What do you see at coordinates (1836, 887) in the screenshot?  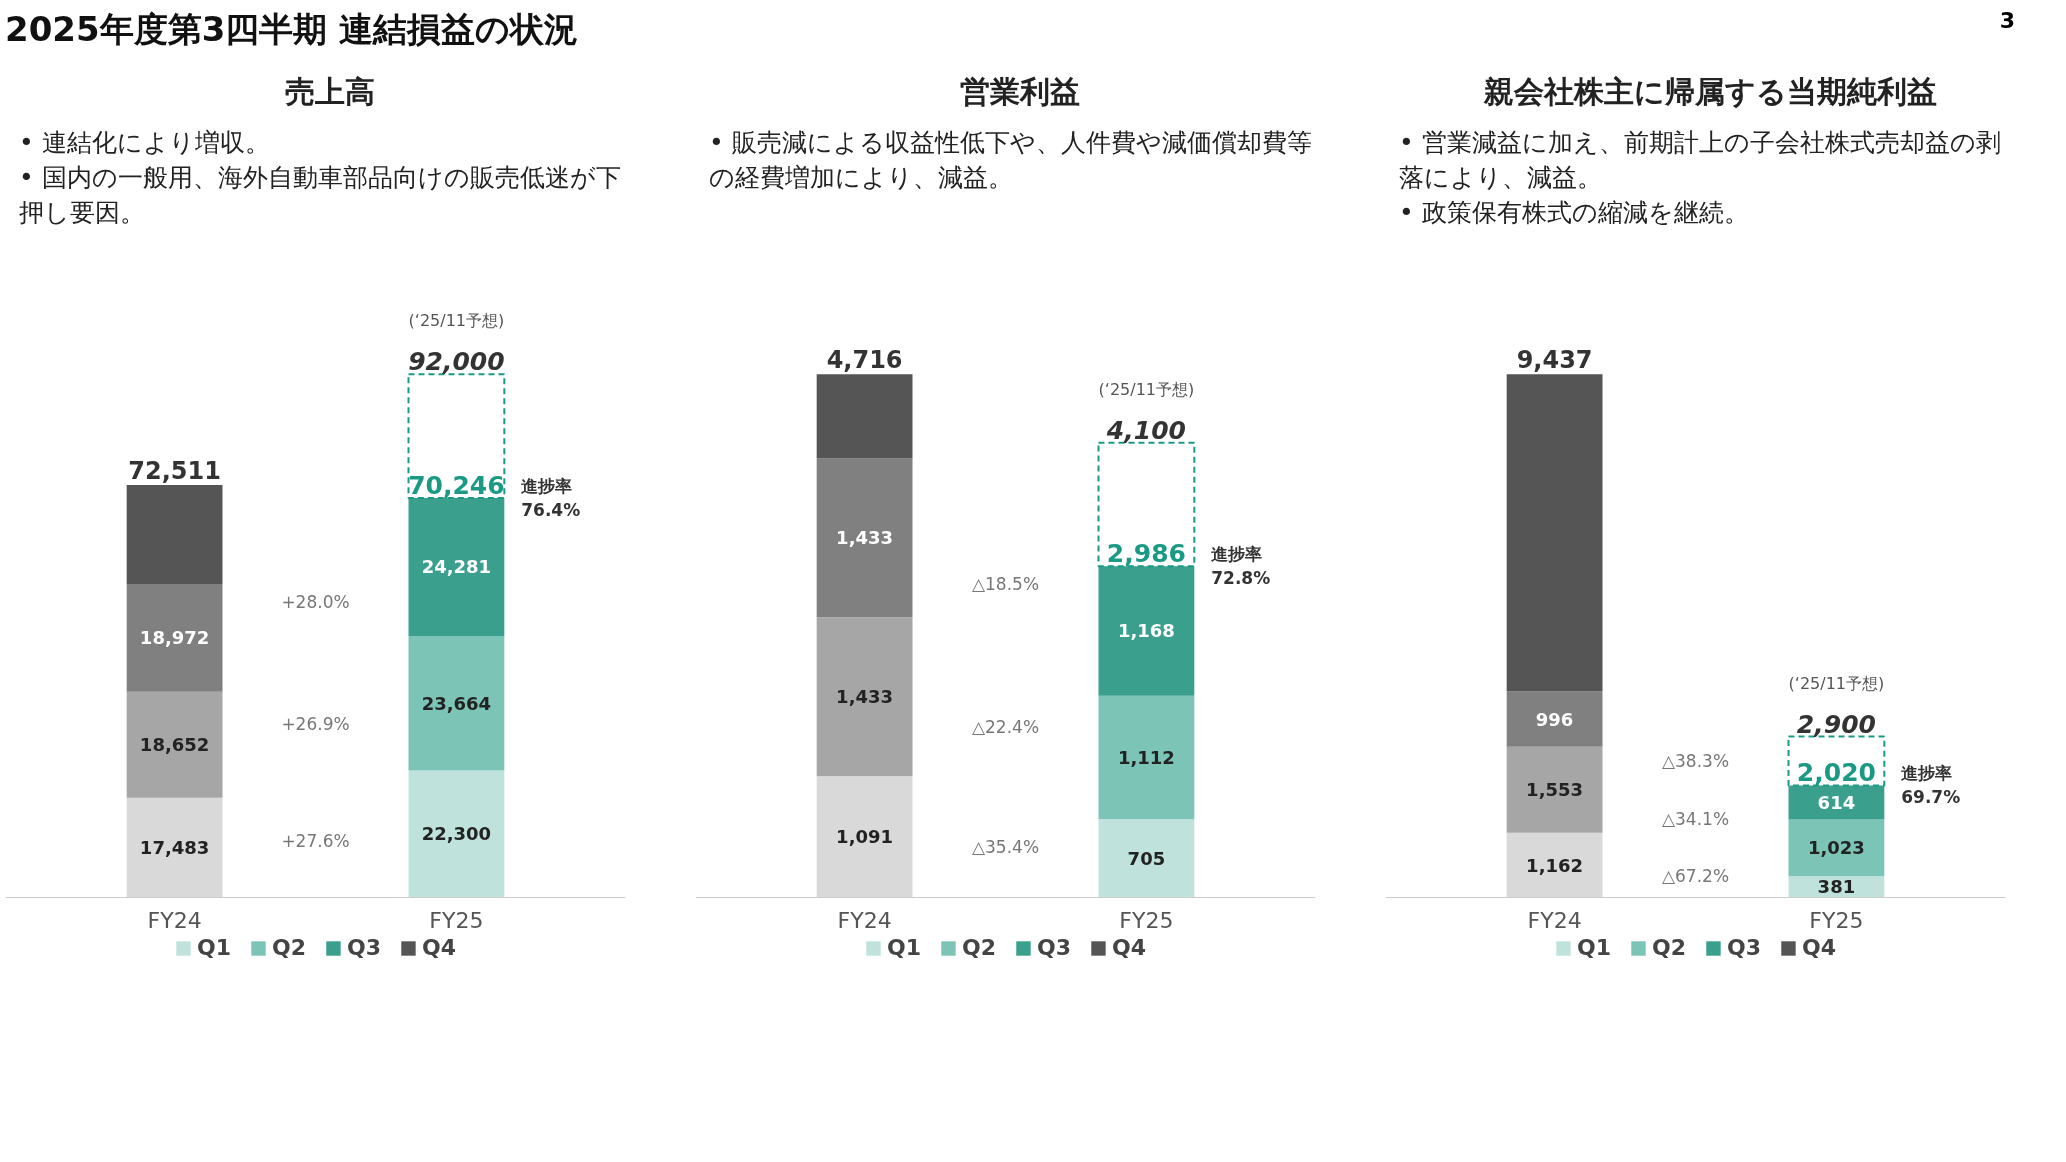 I see `data-label: 381` at bounding box center [1836, 887].